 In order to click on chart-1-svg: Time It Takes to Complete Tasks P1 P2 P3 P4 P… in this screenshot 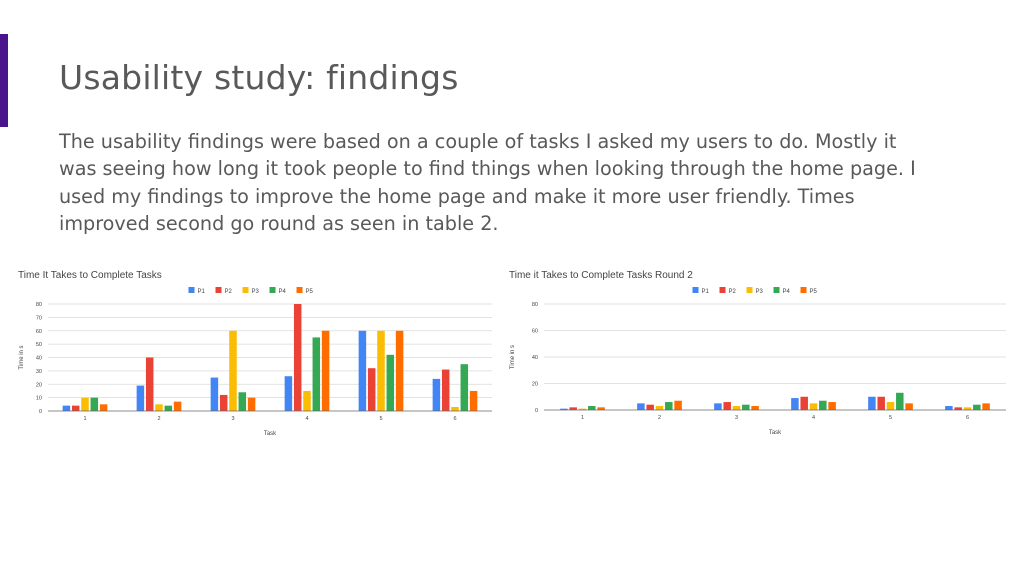, I will do `click(255, 353)`.